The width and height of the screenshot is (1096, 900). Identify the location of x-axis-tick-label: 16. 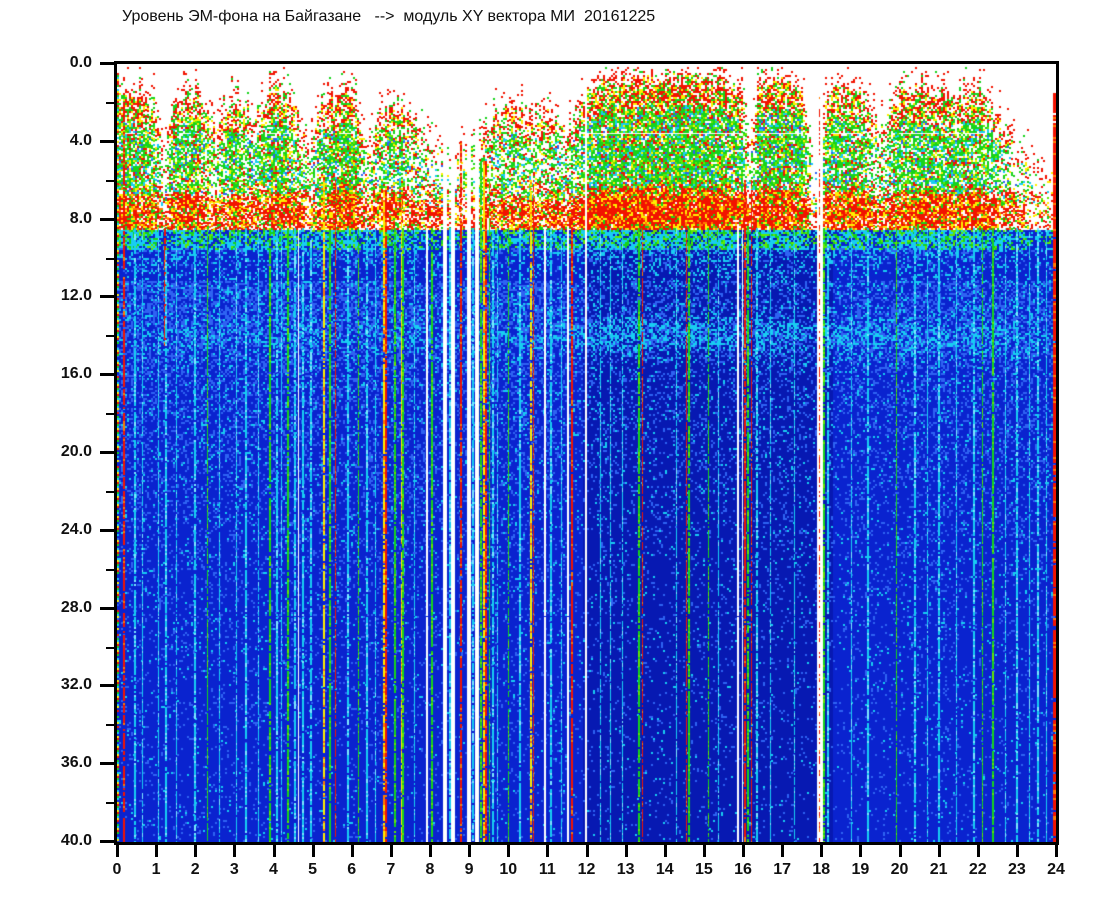
(743, 869).